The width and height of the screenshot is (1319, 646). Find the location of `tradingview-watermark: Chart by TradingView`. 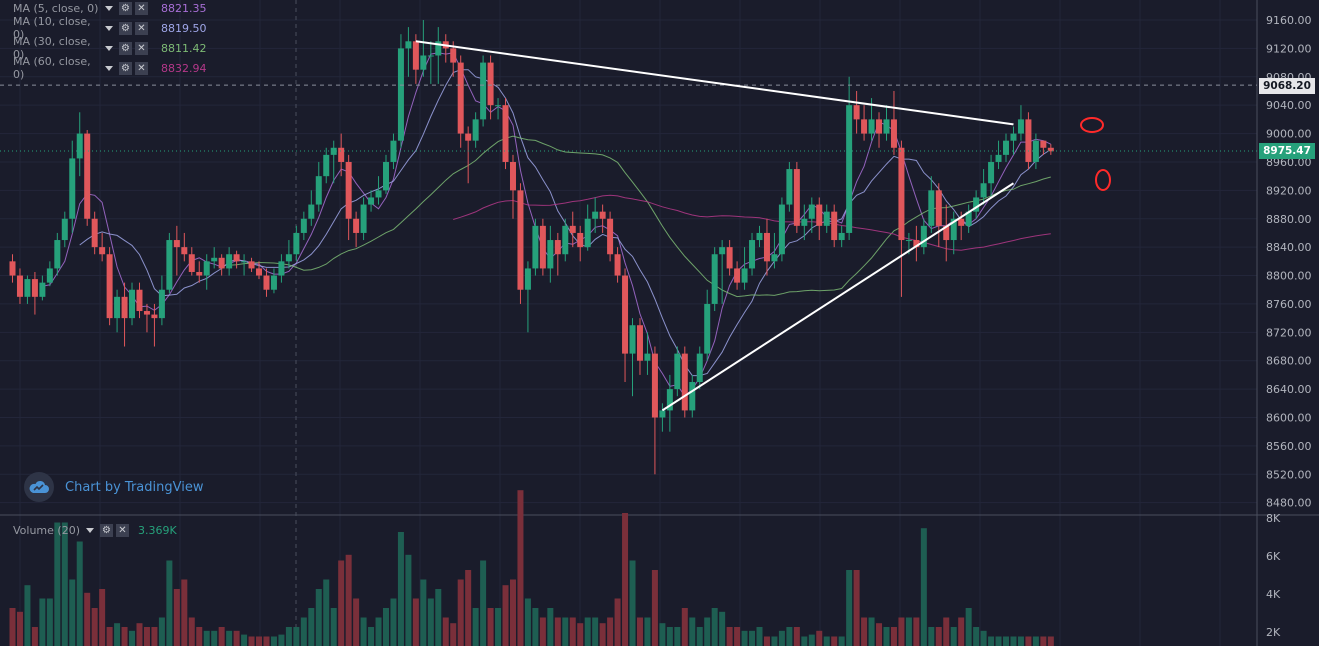

tradingview-watermark: Chart by TradingView is located at coordinates (113, 487).